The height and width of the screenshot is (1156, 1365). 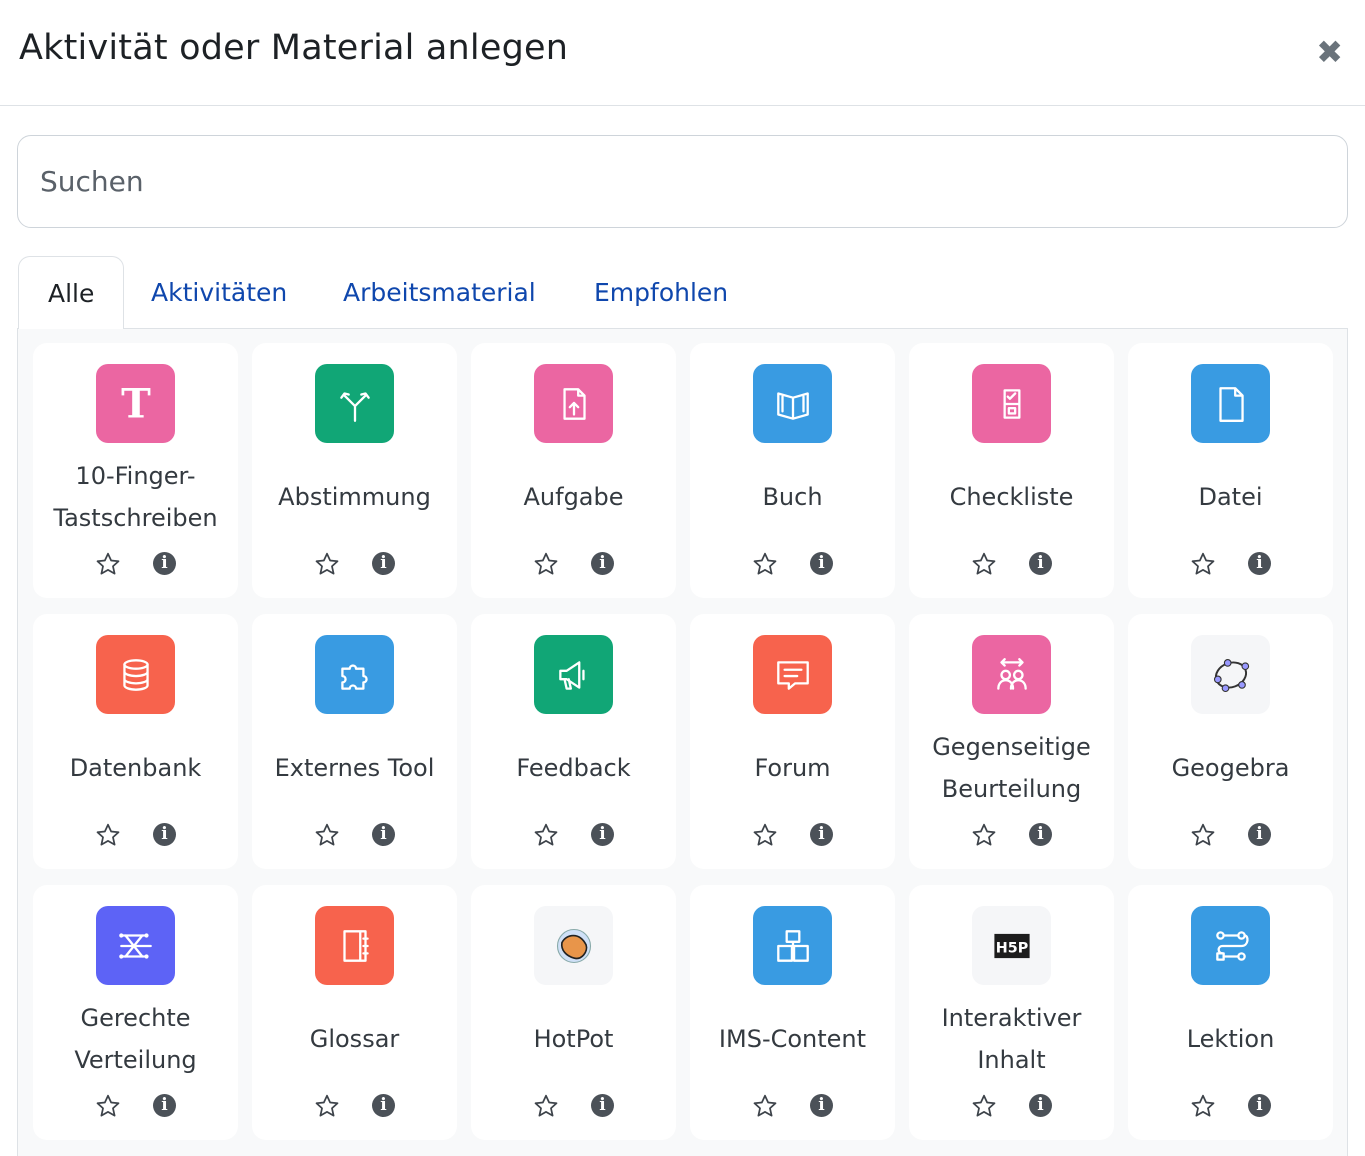 What do you see at coordinates (135, 741) in the screenshot?
I see `module-card: Datenbank i` at bounding box center [135, 741].